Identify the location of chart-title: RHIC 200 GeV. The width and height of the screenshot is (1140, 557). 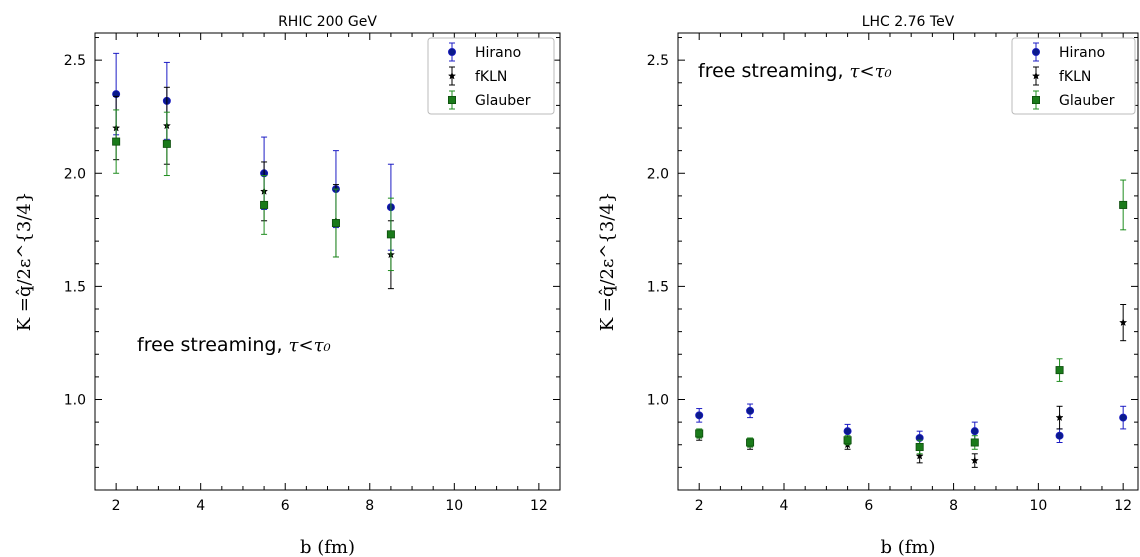
(327, 22).